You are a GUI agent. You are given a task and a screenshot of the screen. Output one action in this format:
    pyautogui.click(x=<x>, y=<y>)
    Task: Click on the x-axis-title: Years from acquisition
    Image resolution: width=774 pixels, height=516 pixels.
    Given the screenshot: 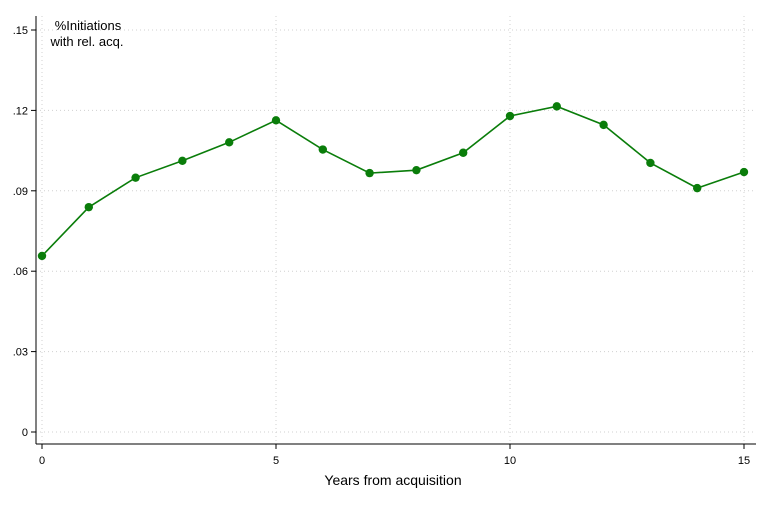 What is the action you would take?
    pyautogui.click(x=392, y=480)
    